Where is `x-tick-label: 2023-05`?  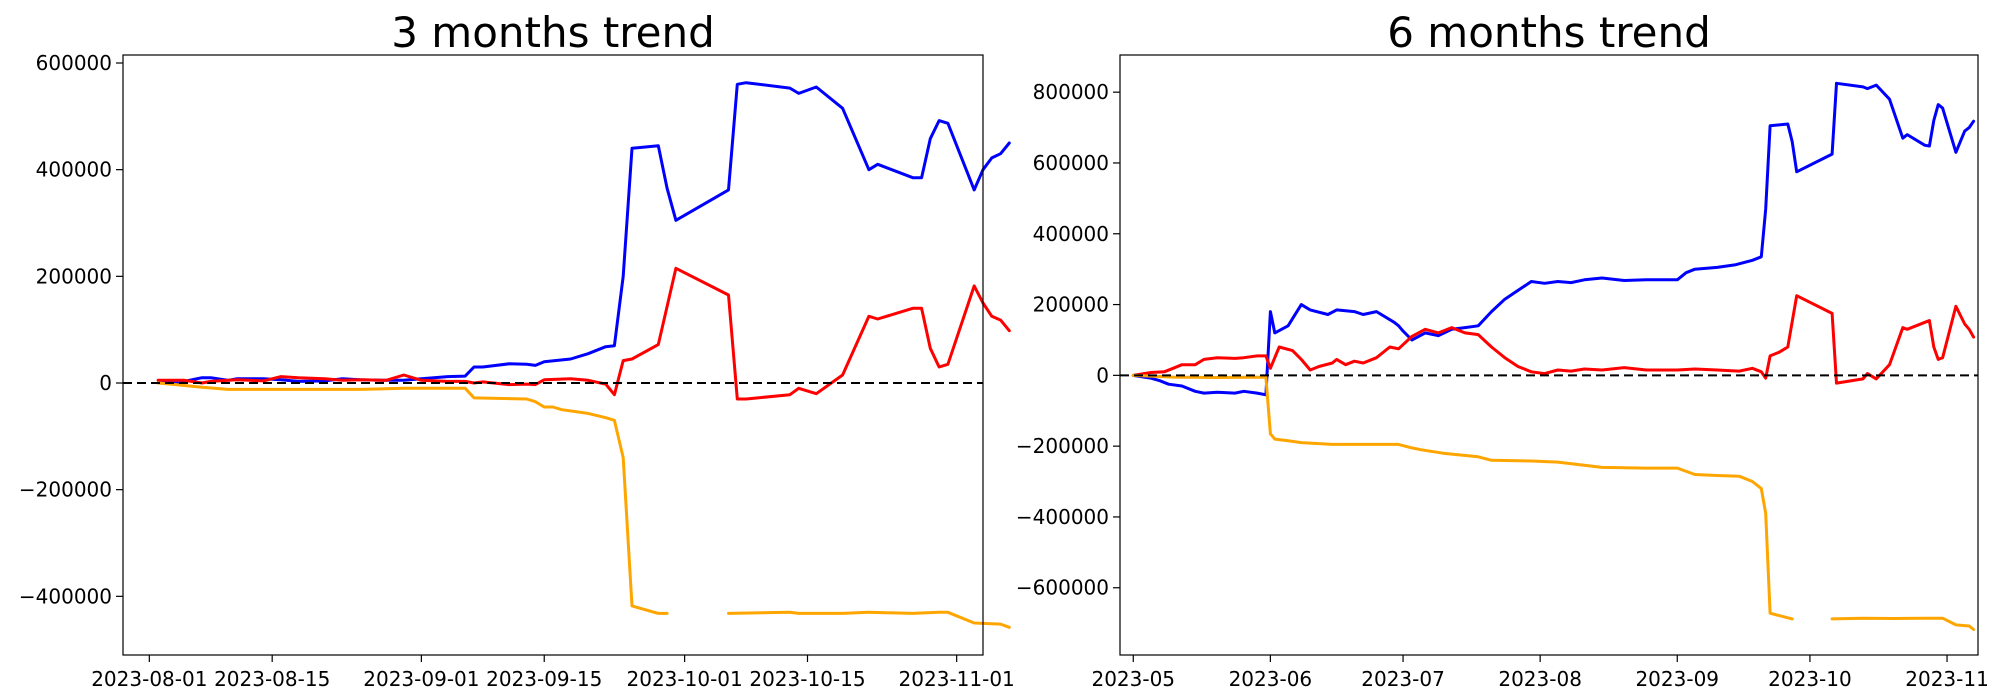
x-tick-label: 2023-05 is located at coordinates (1133, 679).